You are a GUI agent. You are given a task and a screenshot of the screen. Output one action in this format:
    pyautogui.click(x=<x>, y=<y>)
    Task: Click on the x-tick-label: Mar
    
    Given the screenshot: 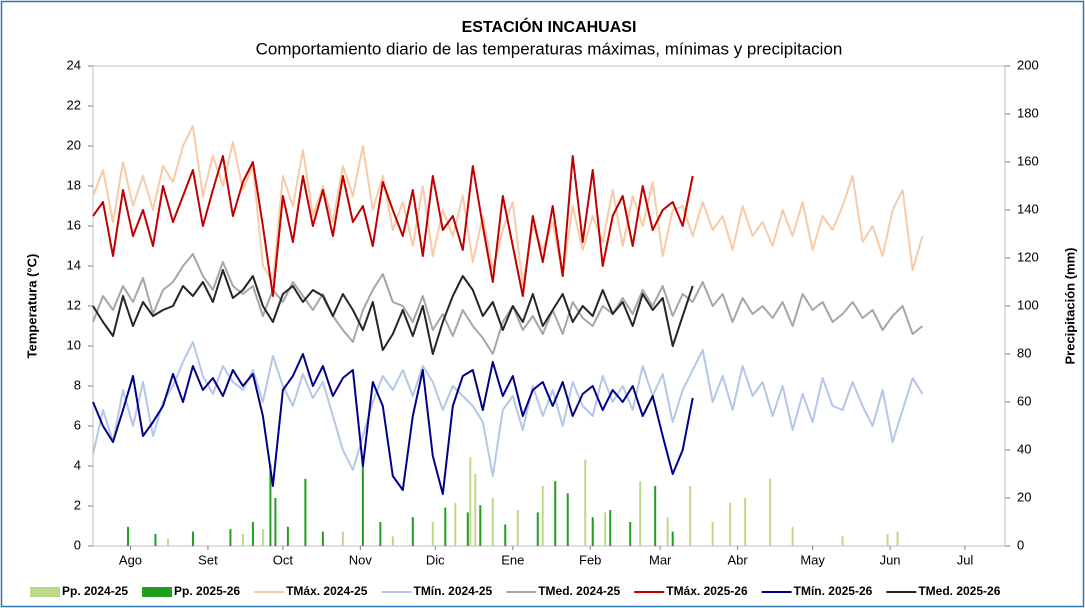 What is the action you would take?
    pyautogui.click(x=660, y=559)
    